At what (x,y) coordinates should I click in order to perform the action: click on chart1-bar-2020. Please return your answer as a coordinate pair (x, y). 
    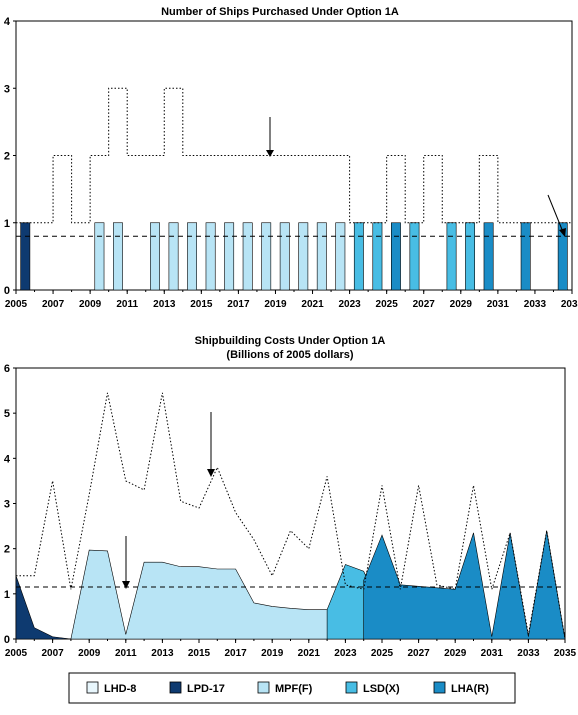
    Looking at the image, I should click on (303, 256).